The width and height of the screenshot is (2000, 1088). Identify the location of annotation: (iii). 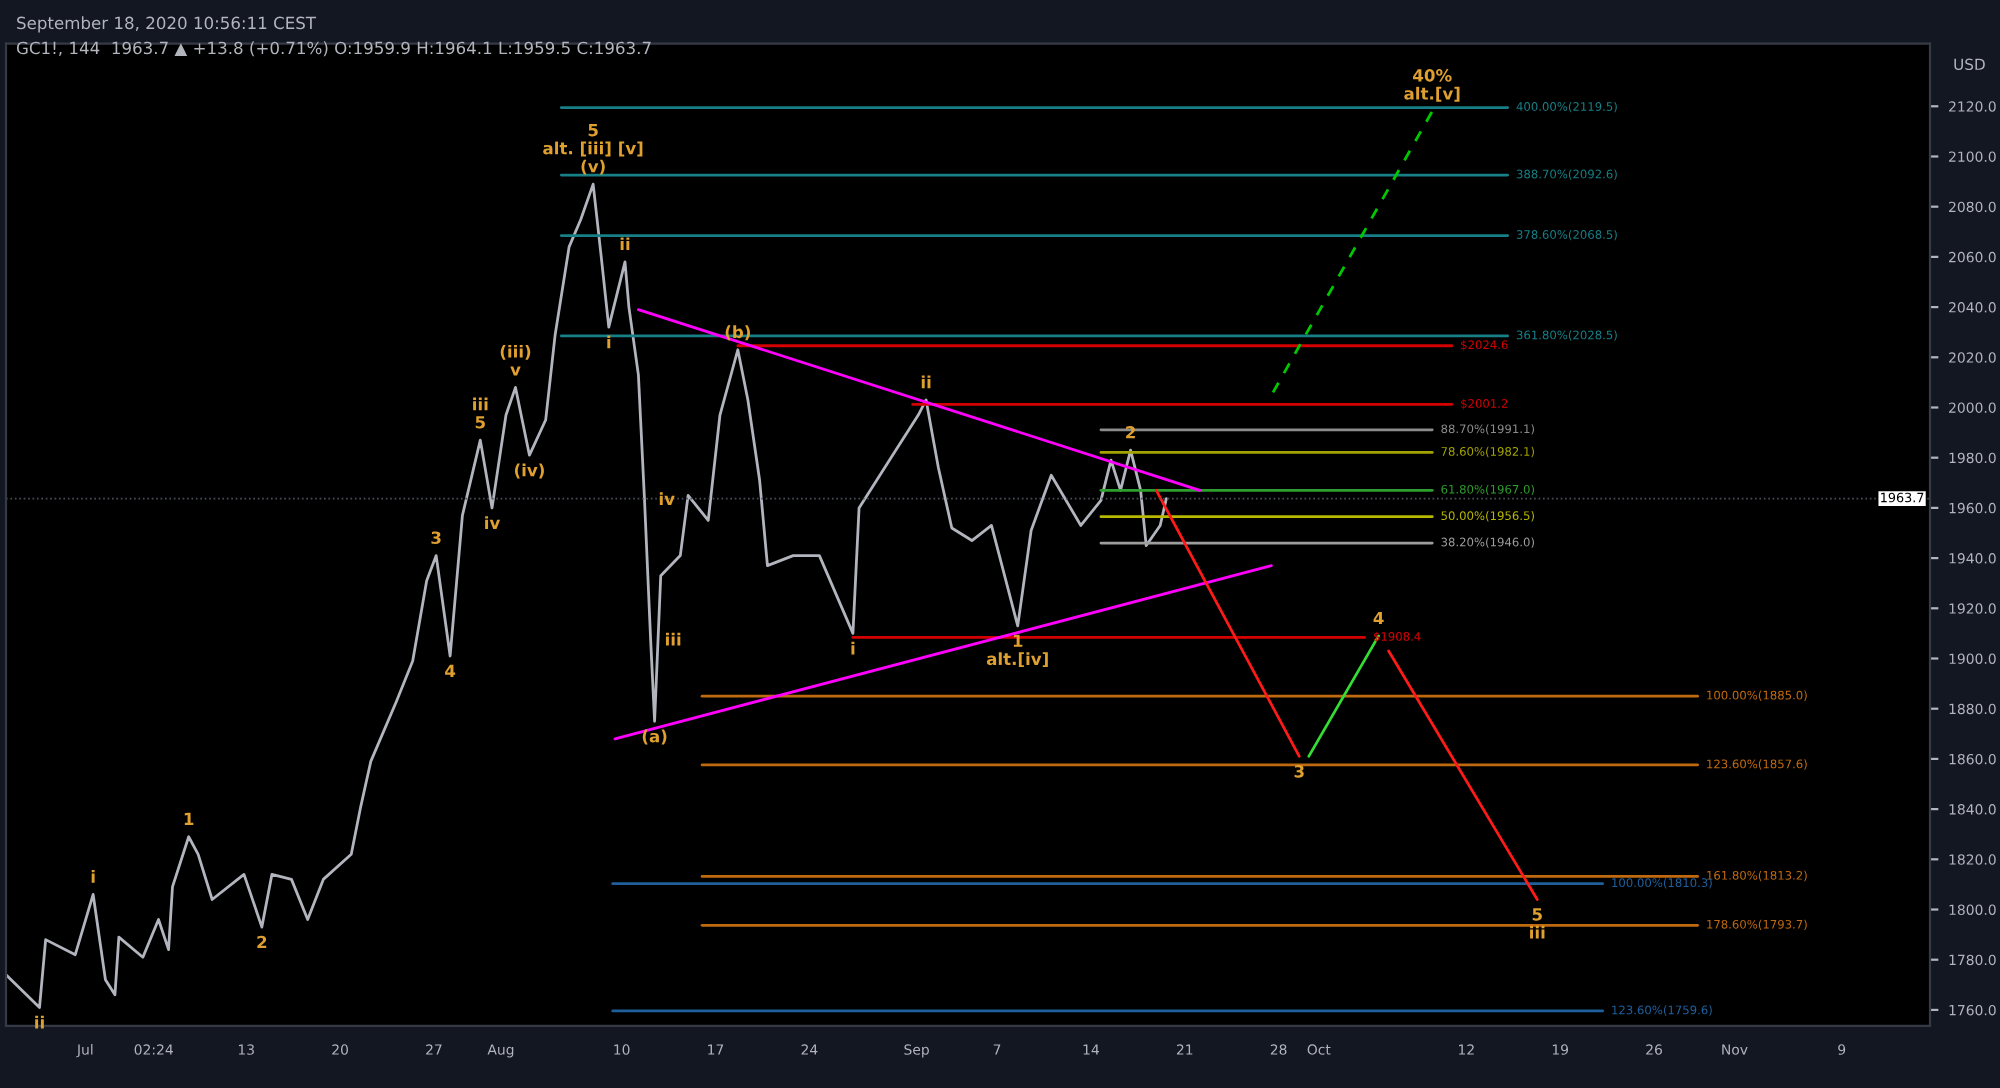
(515, 352).